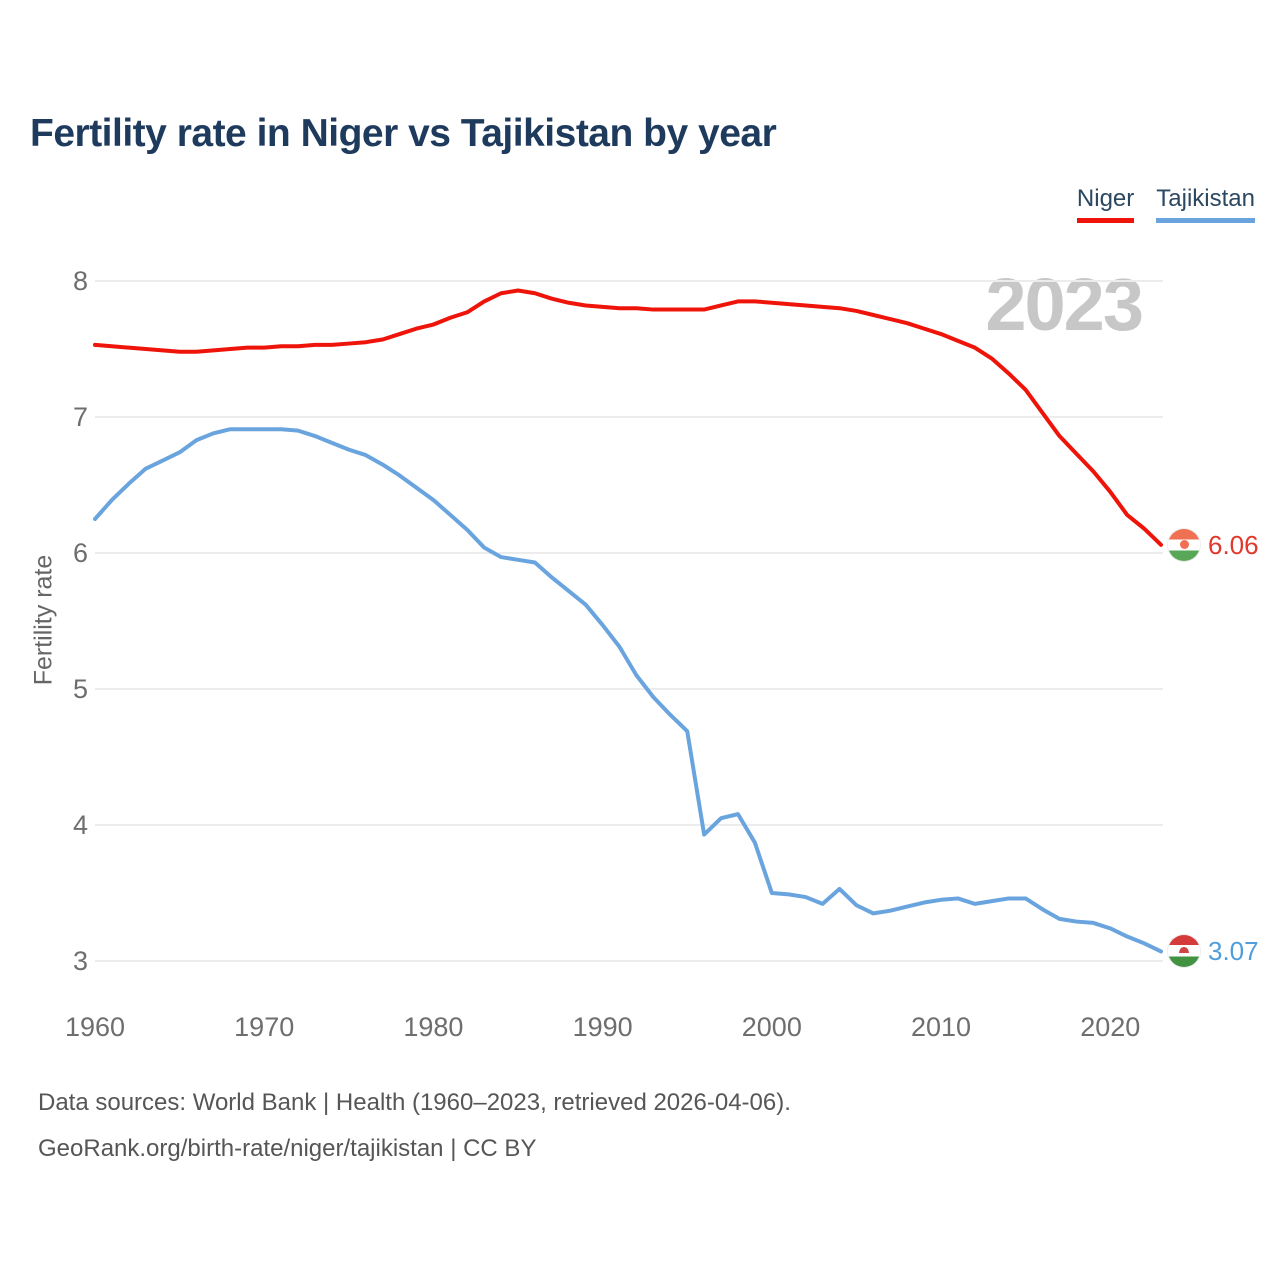  What do you see at coordinates (80, 961) in the screenshot?
I see `y-tick-3: 3` at bounding box center [80, 961].